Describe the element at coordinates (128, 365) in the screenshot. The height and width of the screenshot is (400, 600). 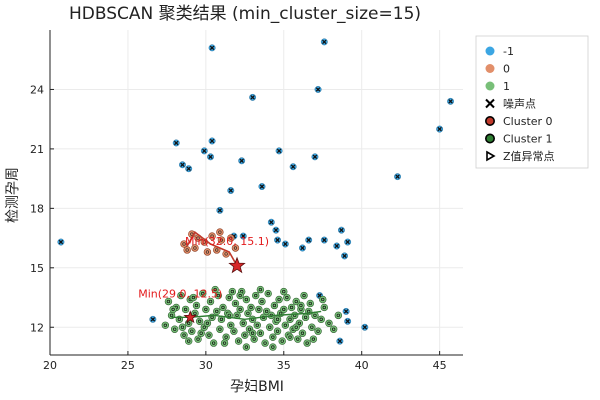
I see `x-tick-label: 25` at that location.